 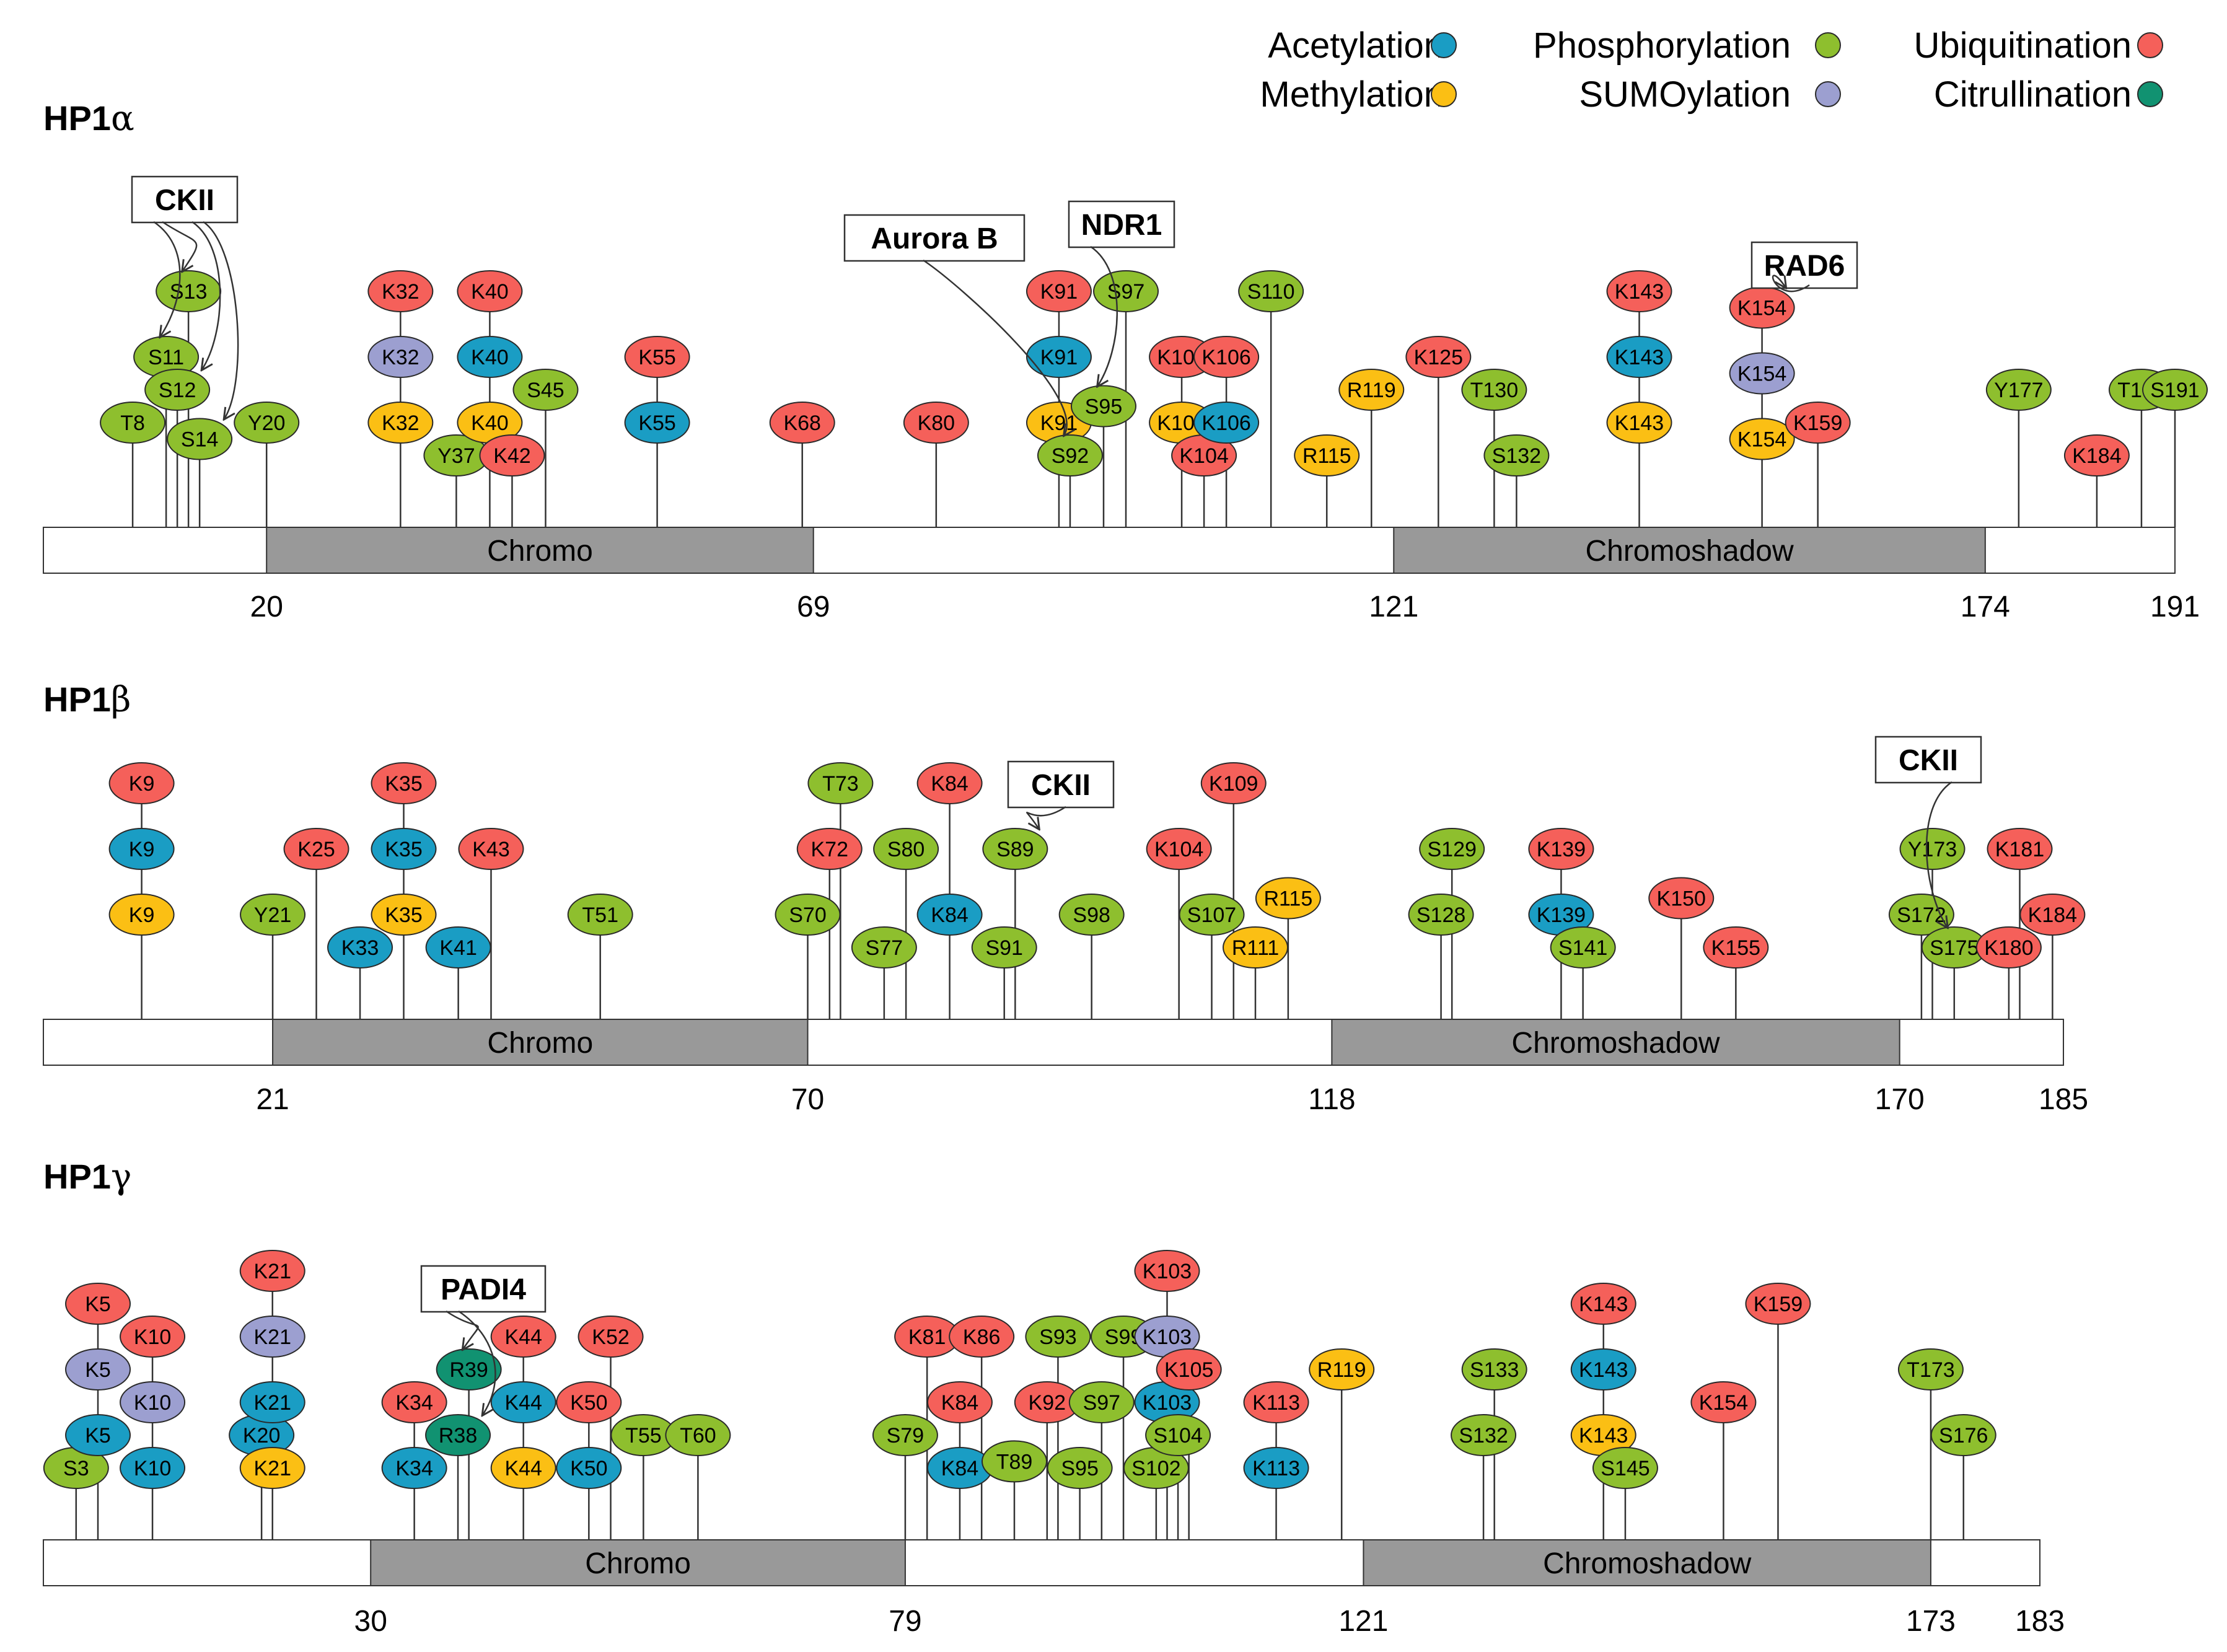 I want to click on ptm-label: K21, so click(x=272, y=1468).